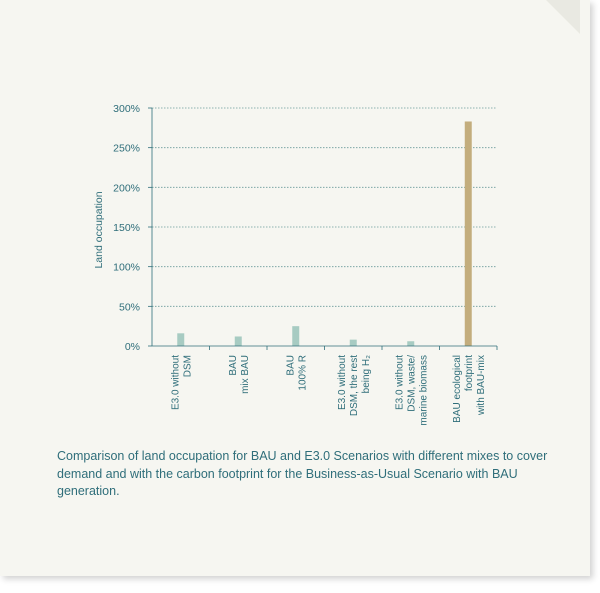 The height and width of the screenshot is (593, 600). Describe the element at coordinates (366, 374) in the screenshot. I see `x-tick-label-line: being H₂` at that location.